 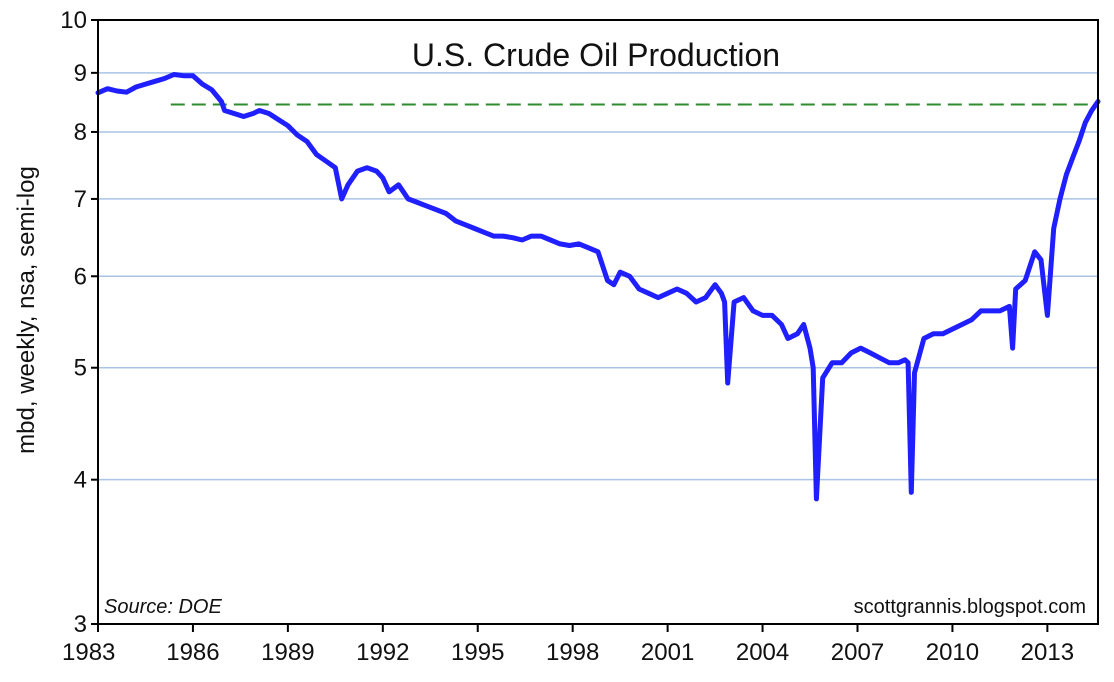 What do you see at coordinates (382, 652) in the screenshot?
I see `x-tick-label-1992: 1992` at bounding box center [382, 652].